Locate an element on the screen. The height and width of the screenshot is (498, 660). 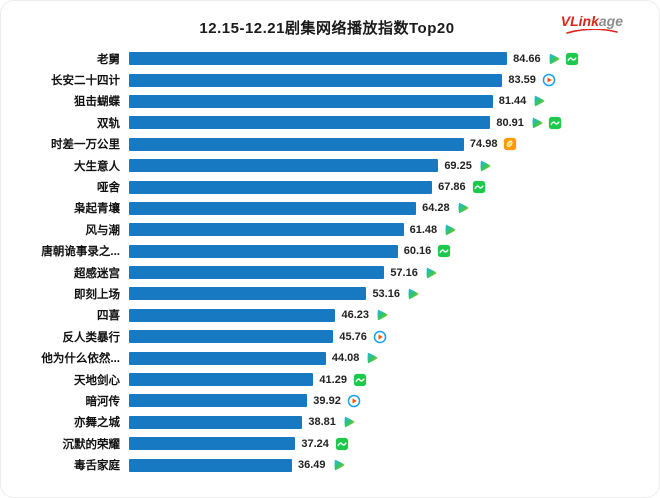
vlinkage-logo: VLinkage is located at coordinates (592, 24).